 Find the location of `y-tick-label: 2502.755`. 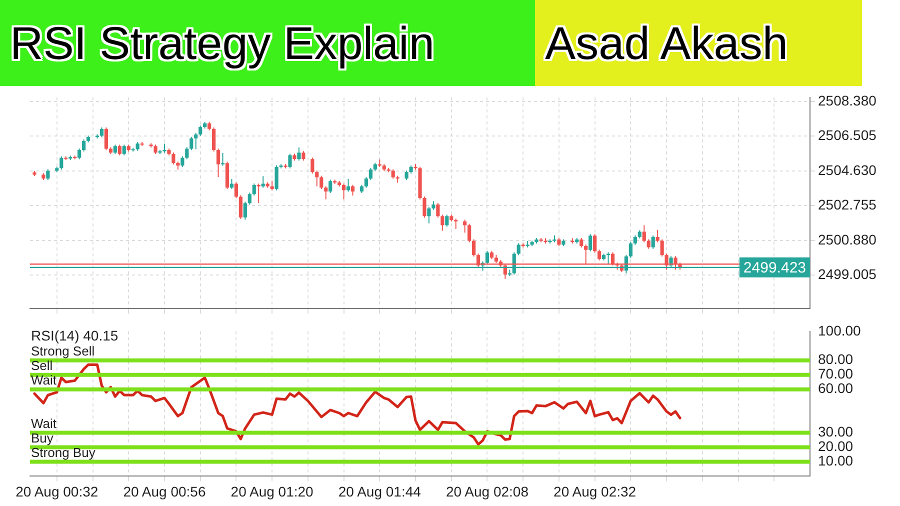

y-tick-label: 2502.755 is located at coordinates (847, 204).